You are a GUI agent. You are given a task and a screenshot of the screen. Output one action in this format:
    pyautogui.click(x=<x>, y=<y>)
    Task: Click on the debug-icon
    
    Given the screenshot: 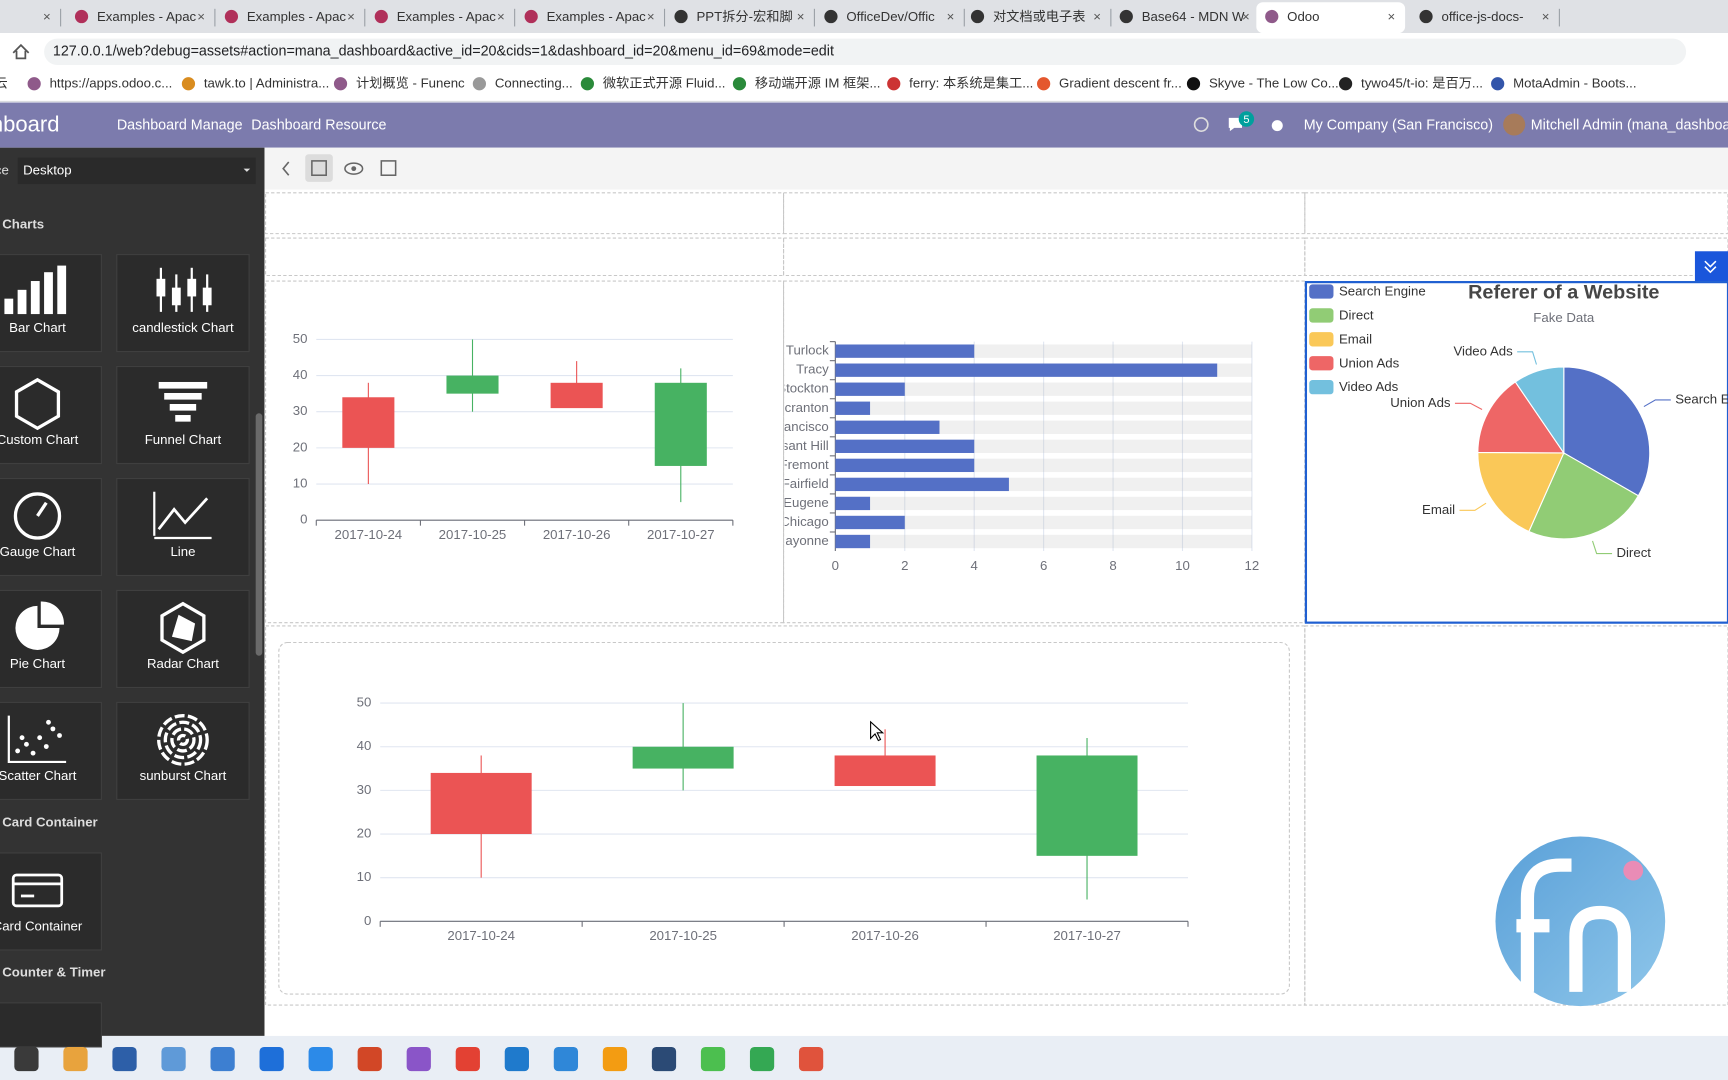 What is the action you would take?
    pyautogui.click(x=1277, y=126)
    